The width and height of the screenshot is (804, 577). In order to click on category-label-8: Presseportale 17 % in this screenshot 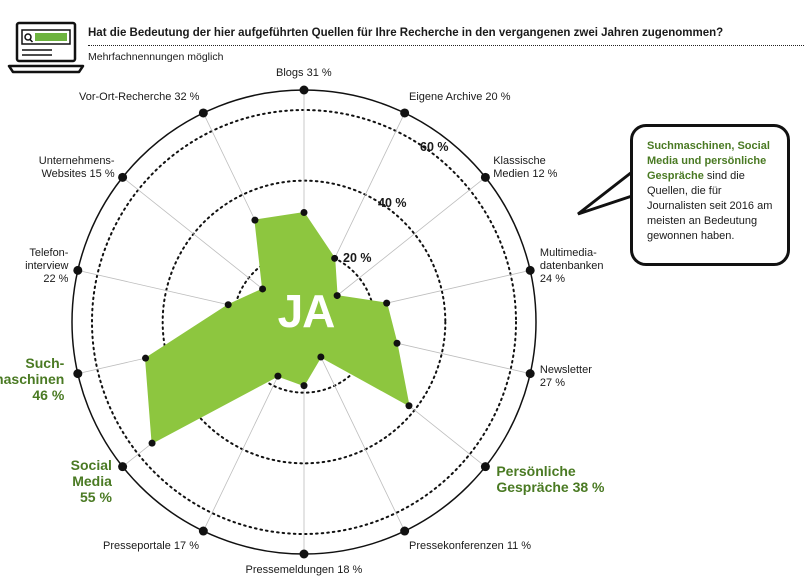, I will do `click(151, 546)`.